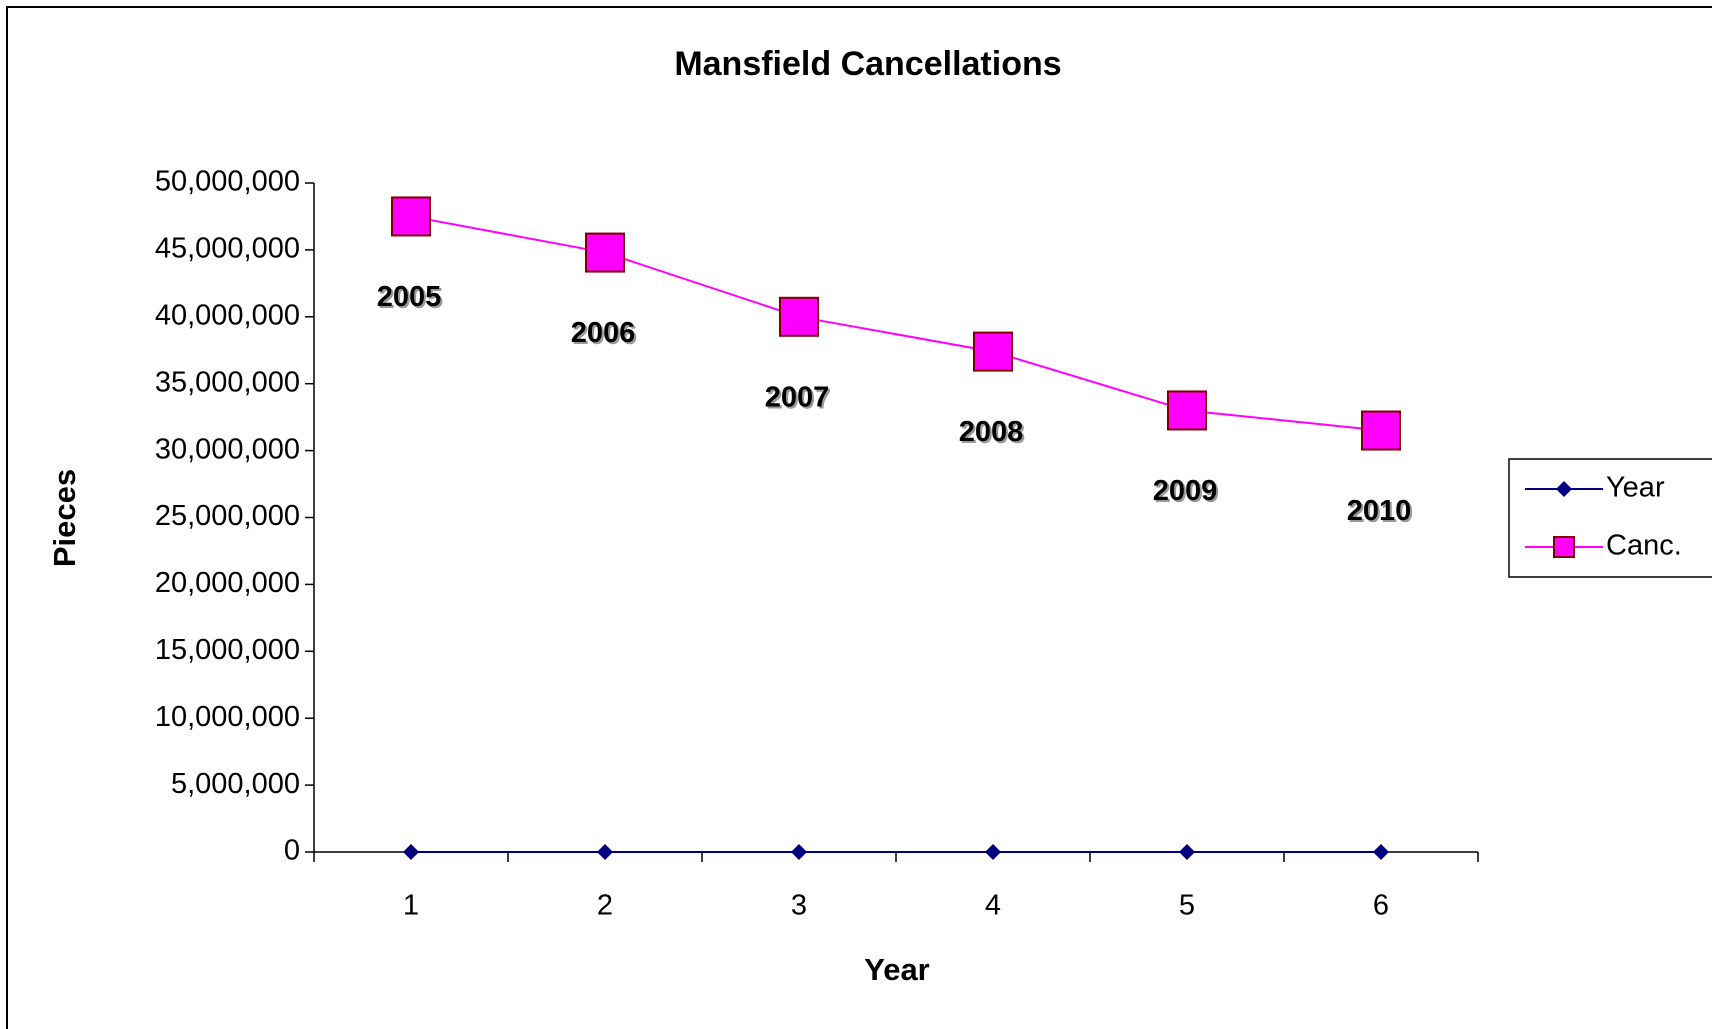  I want to click on chart-title: Mansfield Cancellations, so click(867, 64).